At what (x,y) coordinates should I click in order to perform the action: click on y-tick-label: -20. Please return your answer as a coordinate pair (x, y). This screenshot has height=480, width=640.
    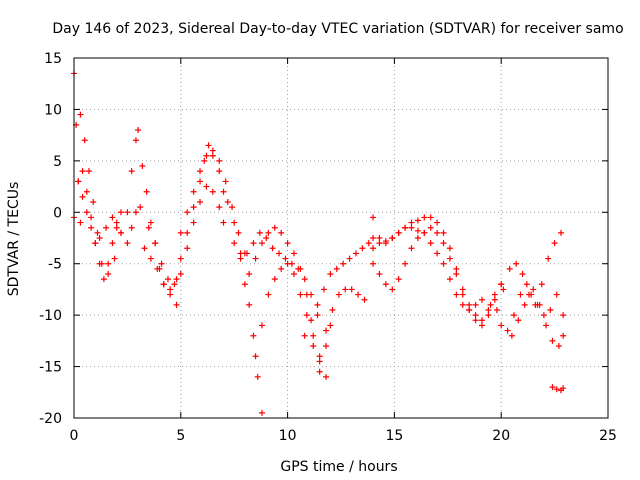
    Looking at the image, I should click on (50, 419).